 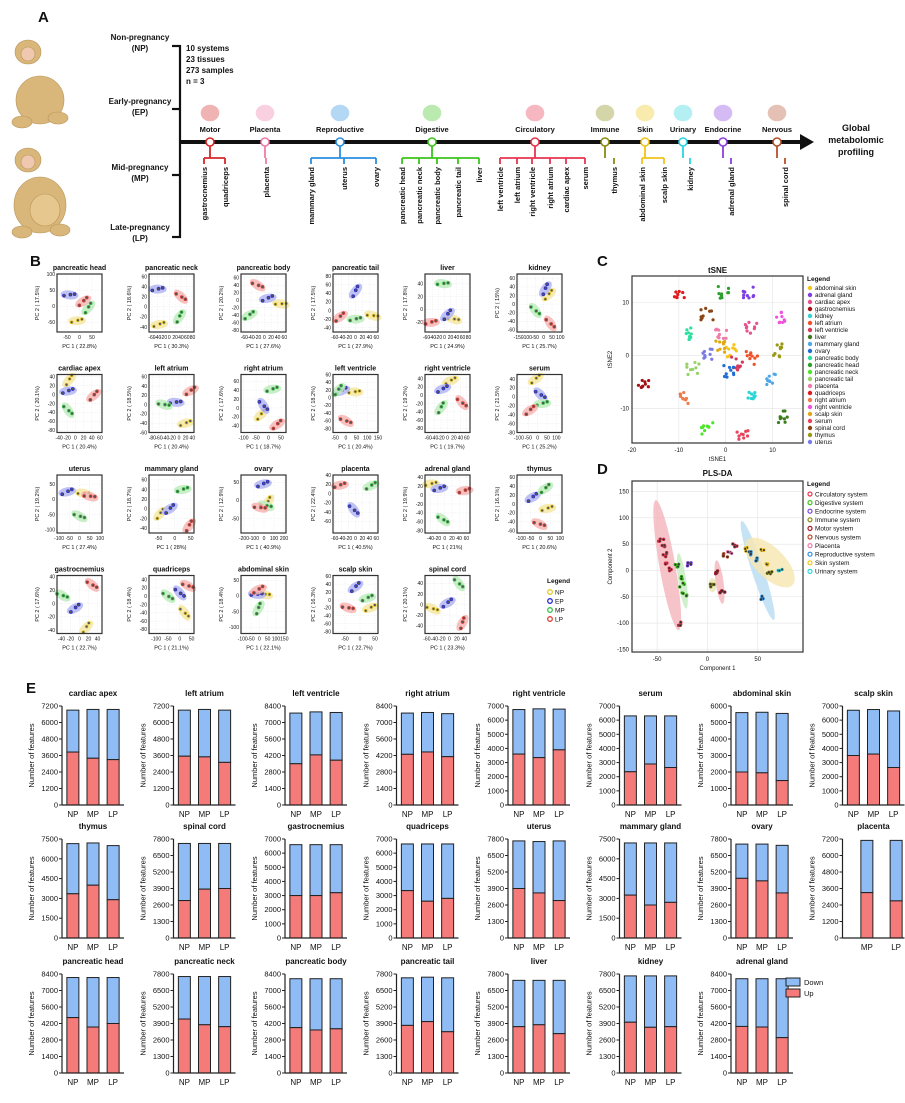 What do you see at coordinates (402, 196) in the screenshot?
I see `tissue-label-pancreatic-head: pancreatic head` at bounding box center [402, 196].